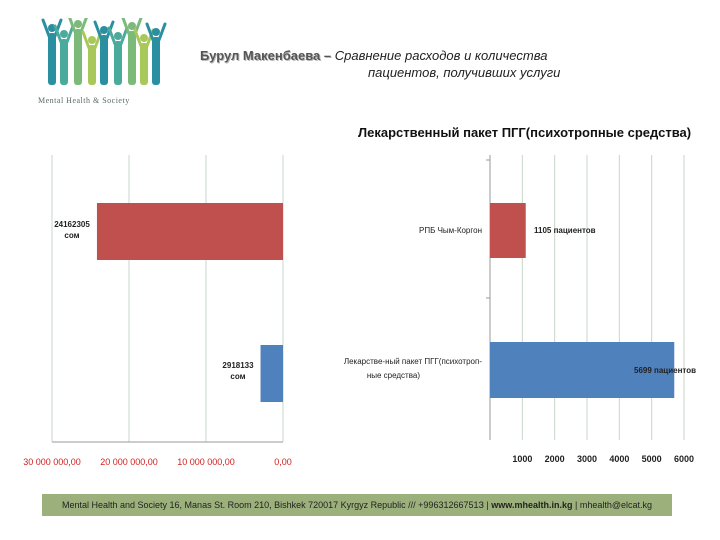 This screenshot has height=540, width=720. I want to click on left-data-label: 24162305 сом, so click(72, 230).